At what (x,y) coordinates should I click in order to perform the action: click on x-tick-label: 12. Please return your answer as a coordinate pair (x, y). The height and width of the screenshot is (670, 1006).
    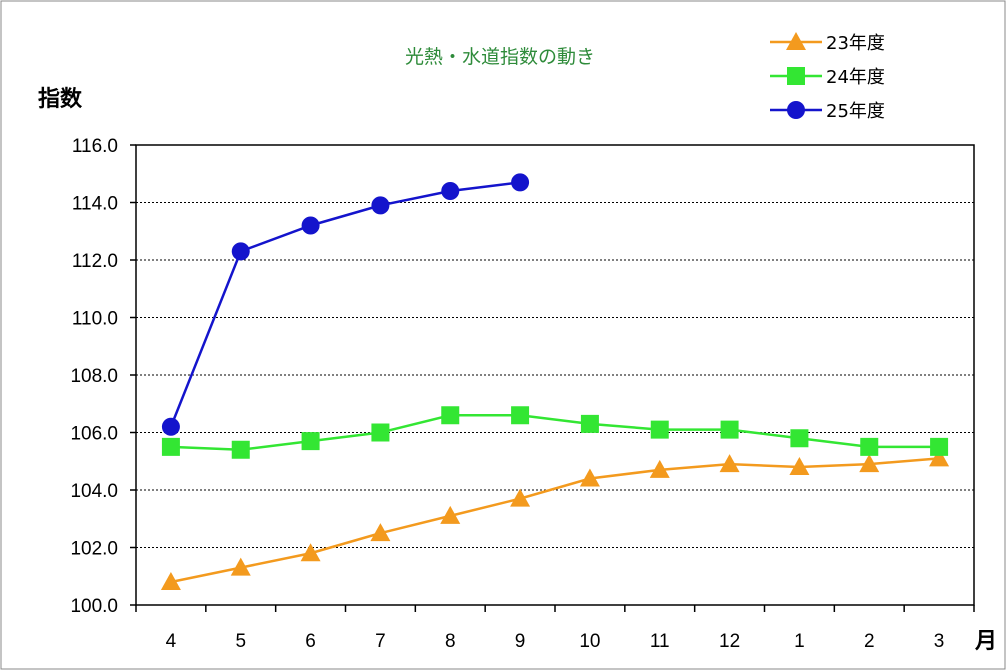
    Looking at the image, I should click on (729, 641).